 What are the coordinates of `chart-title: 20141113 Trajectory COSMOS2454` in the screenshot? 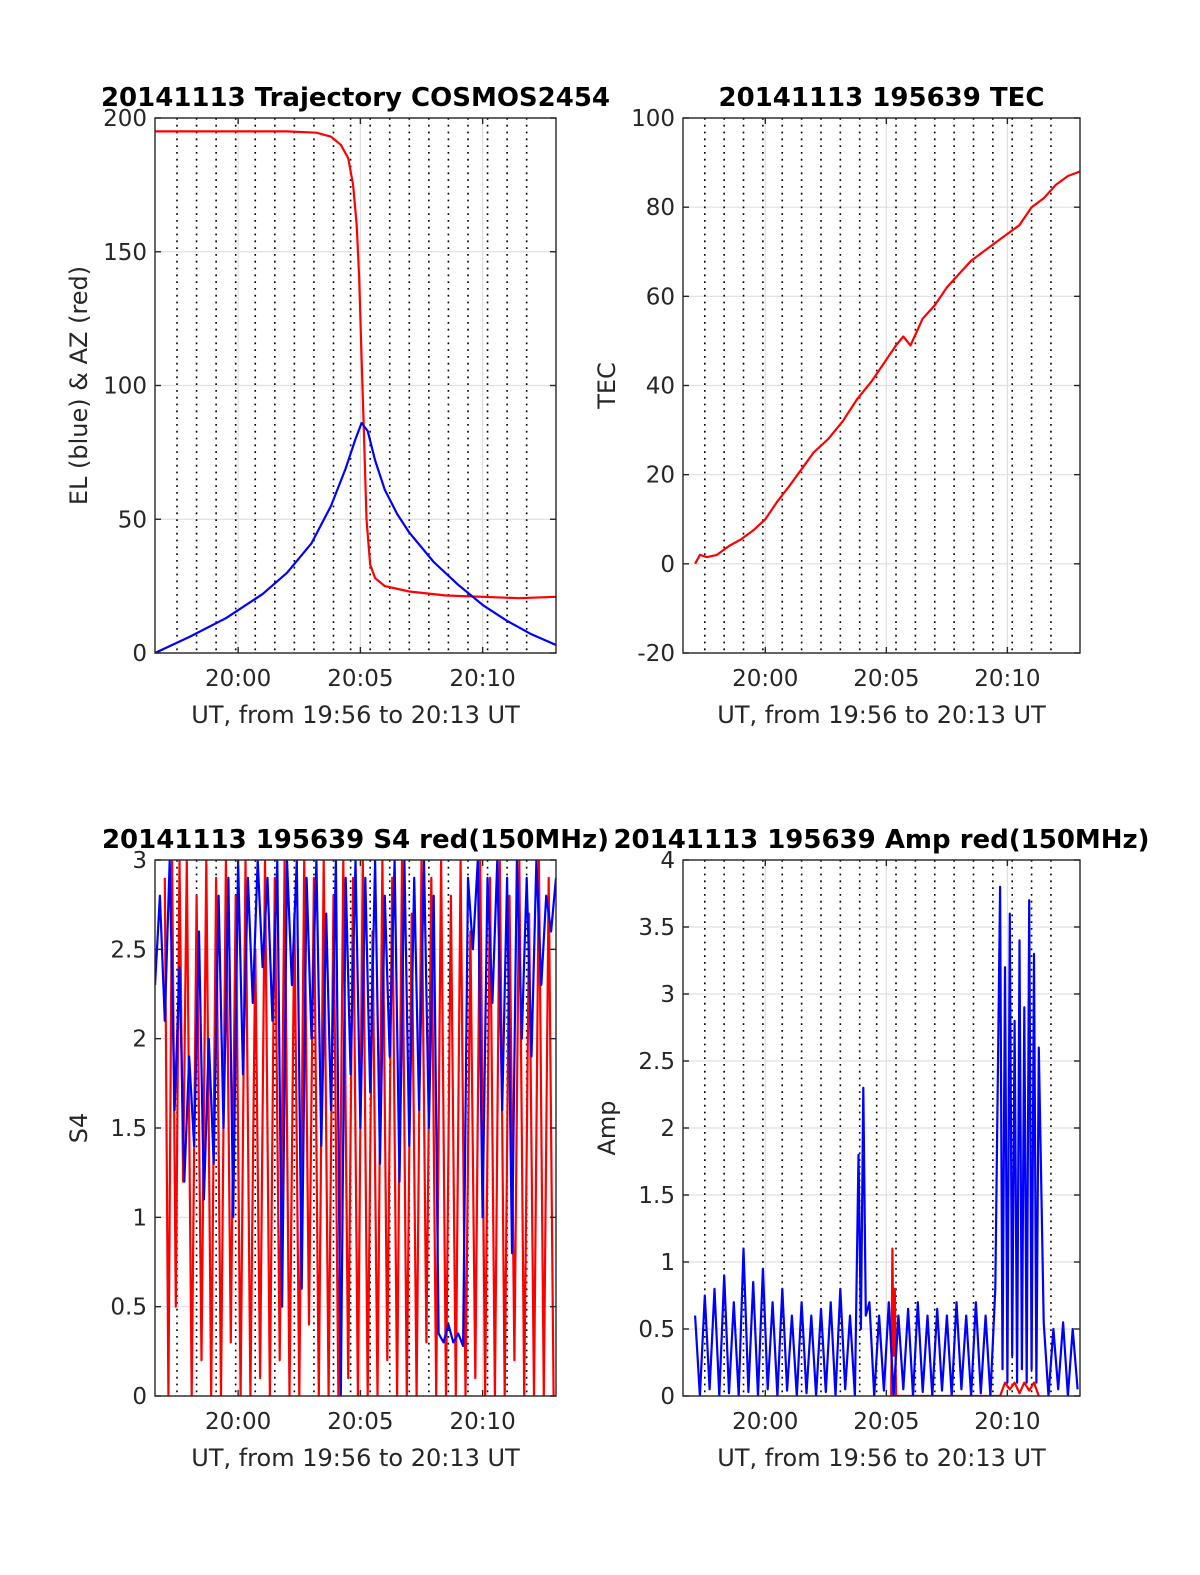 It's located at (355, 98).